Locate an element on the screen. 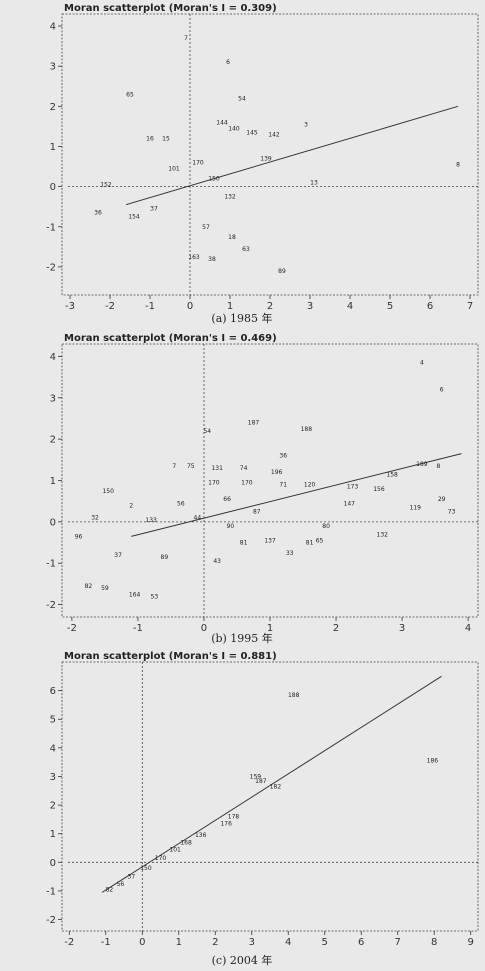 The image size is (485, 971). data-point-label: 147 is located at coordinates (350, 503).